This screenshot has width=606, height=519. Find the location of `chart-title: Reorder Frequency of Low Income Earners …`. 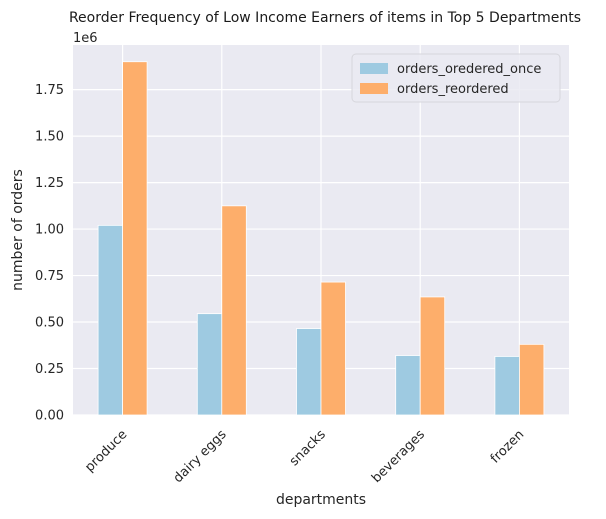

chart-title: Reorder Frequency of Low Income Earners … is located at coordinates (325, 18).